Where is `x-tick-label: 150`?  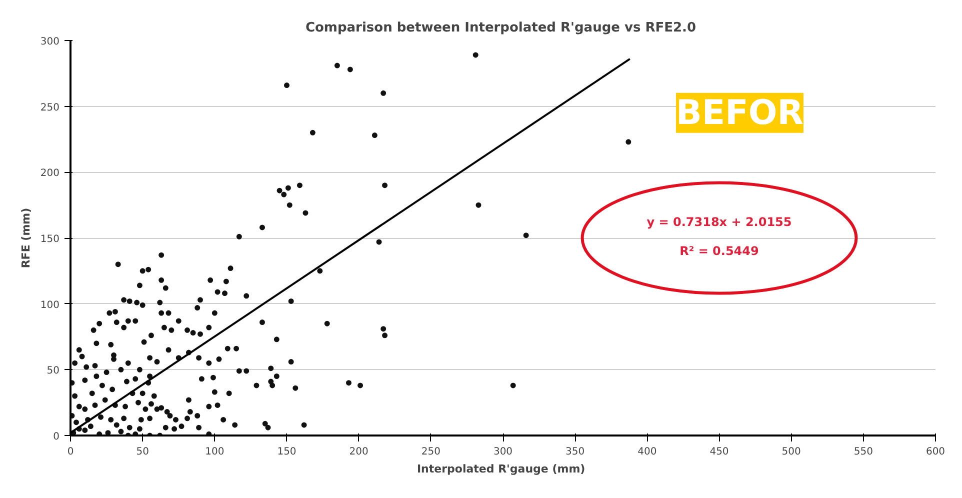
x-tick-label: 150 is located at coordinates (286, 452).